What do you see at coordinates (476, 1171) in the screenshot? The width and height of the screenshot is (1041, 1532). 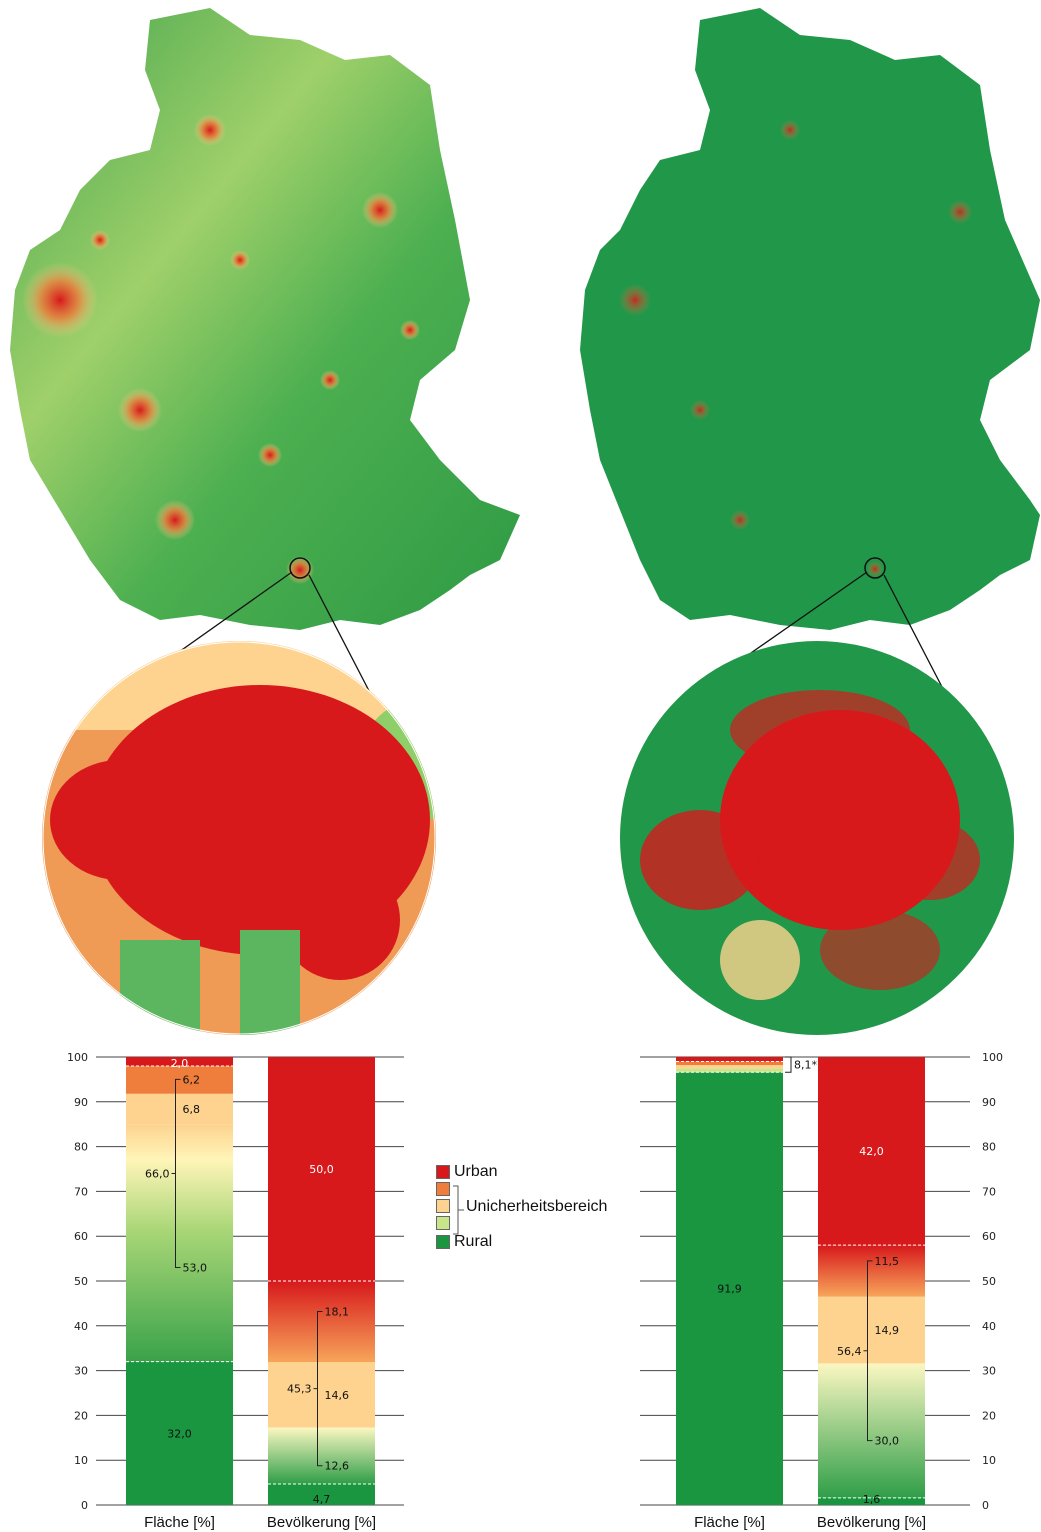 I see `legend-label-urban: Urban` at bounding box center [476, 1171].